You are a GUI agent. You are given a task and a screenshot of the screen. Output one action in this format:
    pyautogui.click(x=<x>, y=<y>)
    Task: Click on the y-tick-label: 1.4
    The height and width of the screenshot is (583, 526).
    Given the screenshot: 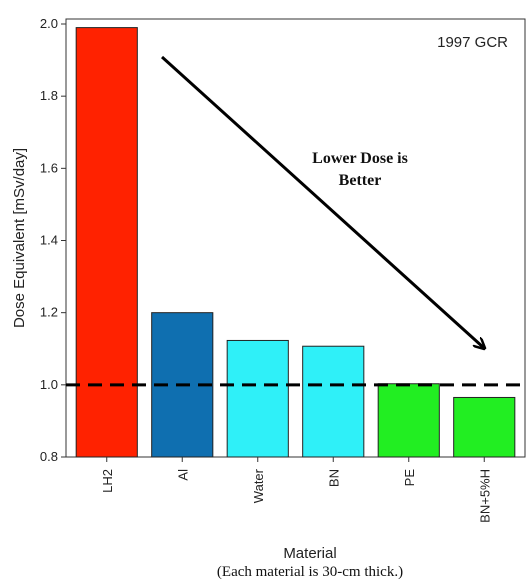 What is the action you would take?
    pyautogui.click(x=49, y=240)
    